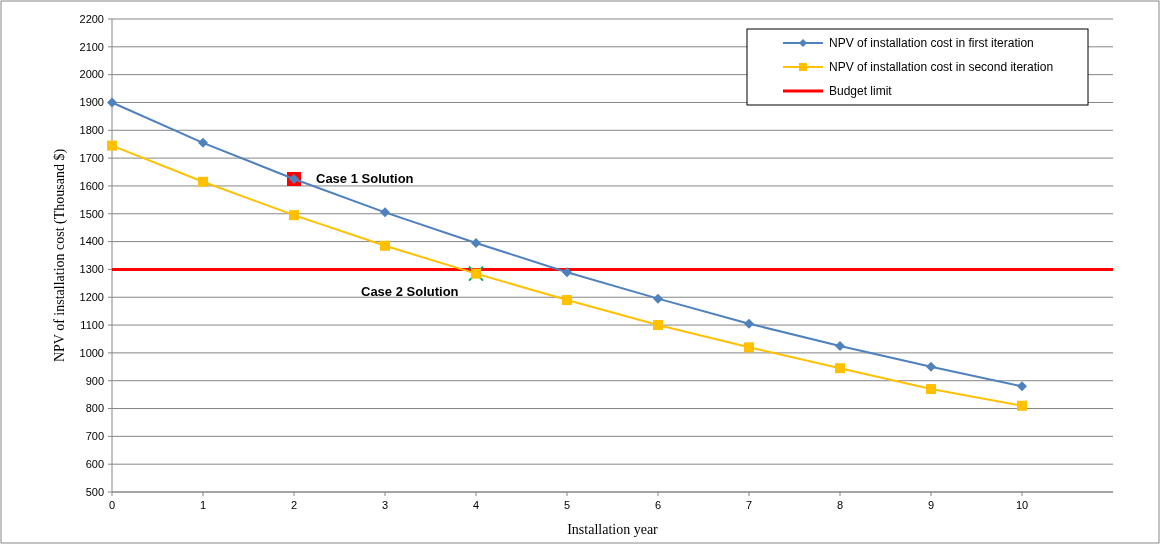 Image resolution: width=1160 pixels, height=544 pixels. What do you see at coordinates (112, 505) in the screenshot?
I see `x-tick-label: 0` at bounding box center [112, 505].